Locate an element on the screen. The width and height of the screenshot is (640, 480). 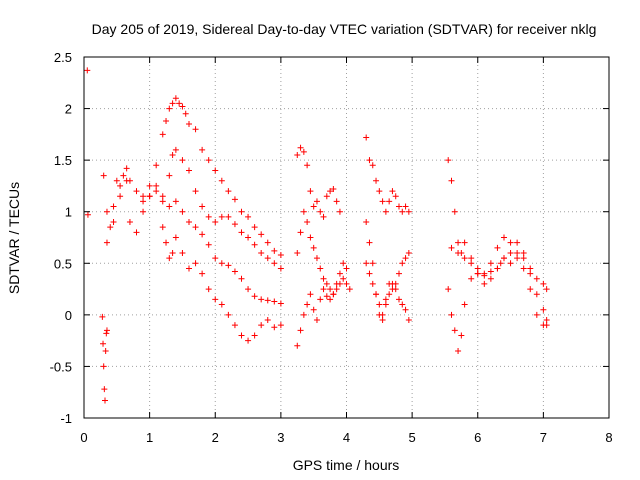
y-tick-label: -1 is located at coordinates (66, 418).